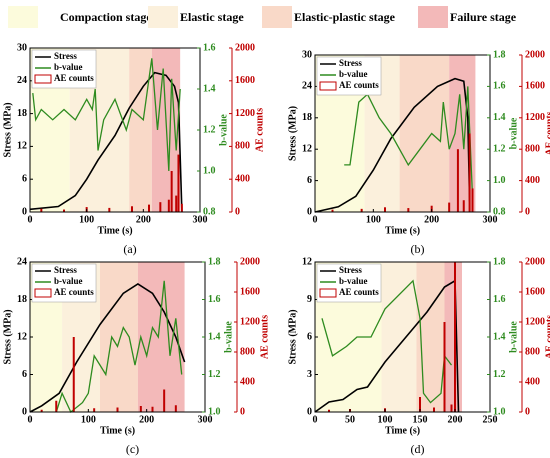 The height and width of the screenshot is (458, 550). Describe the element at coordinates (132, 449) in the screenshot. I see `panel-label: (c)` at that location.